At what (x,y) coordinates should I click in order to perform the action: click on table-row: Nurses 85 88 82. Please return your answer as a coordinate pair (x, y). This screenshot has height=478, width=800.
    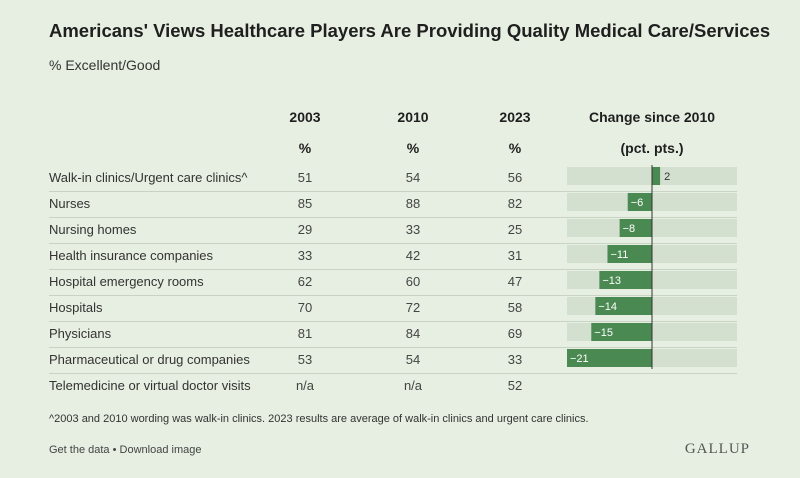
    Looking at the image, I should click on (393, 204).